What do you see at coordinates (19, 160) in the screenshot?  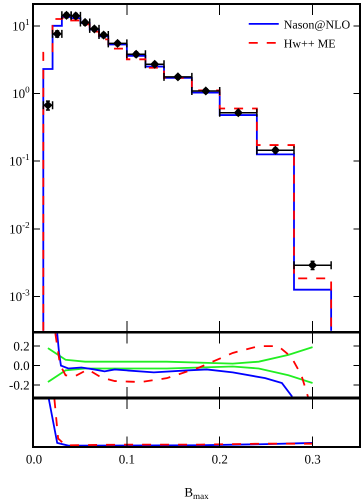 I see `y-tick-label: 10$^{-1}$` at bounding box center [19, 160].